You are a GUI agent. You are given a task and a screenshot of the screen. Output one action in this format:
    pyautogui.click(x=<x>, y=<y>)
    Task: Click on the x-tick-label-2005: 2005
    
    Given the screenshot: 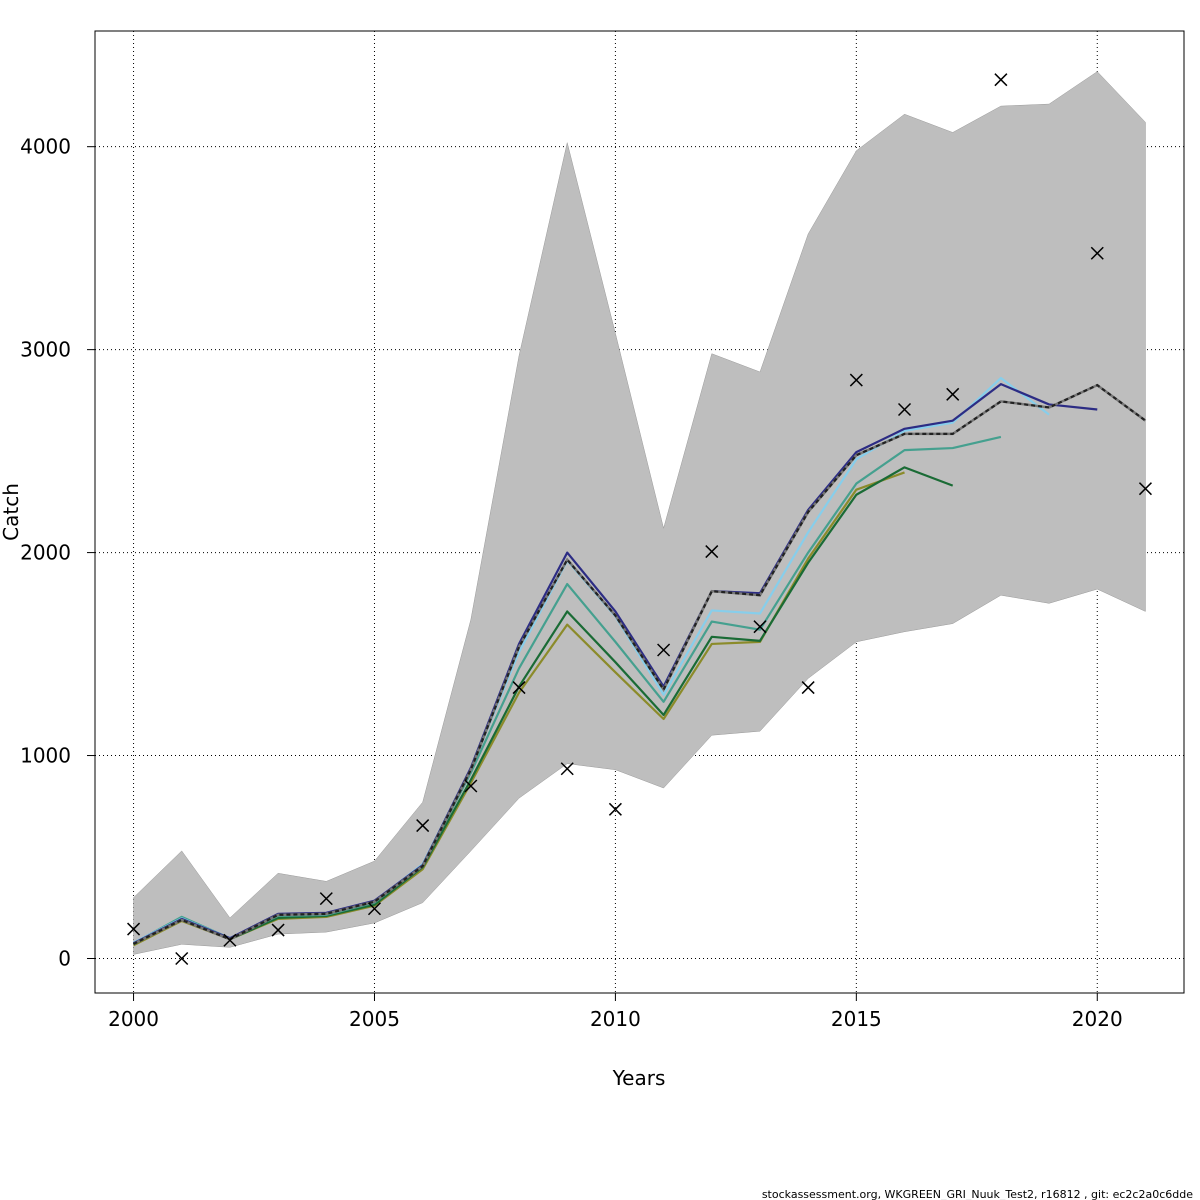 What is the action you would take?
    pyautogui.click(x=374, y=1019)
    